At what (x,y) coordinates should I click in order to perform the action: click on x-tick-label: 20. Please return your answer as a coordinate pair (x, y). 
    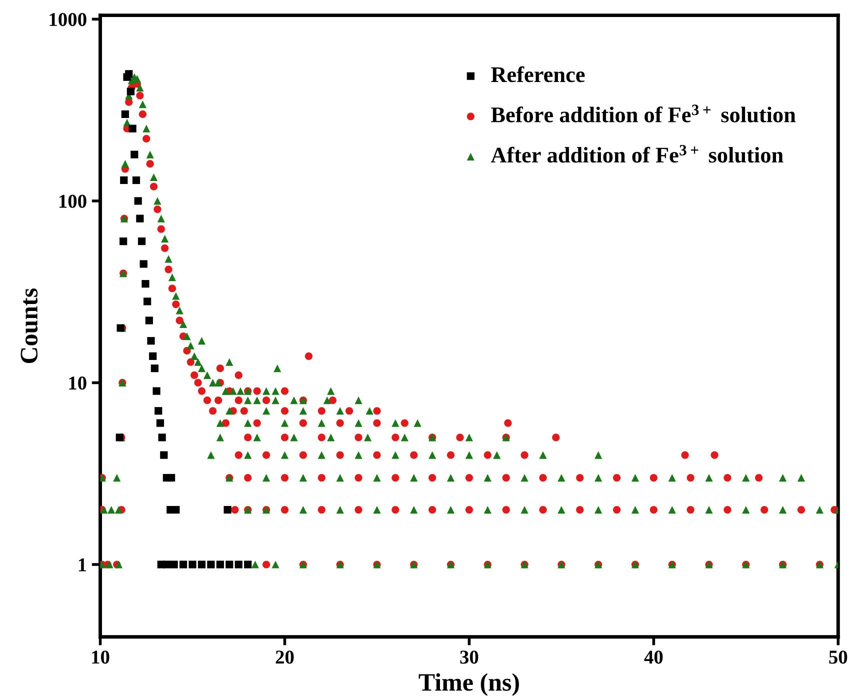
    Looking at the image, I should click on (285, 657).